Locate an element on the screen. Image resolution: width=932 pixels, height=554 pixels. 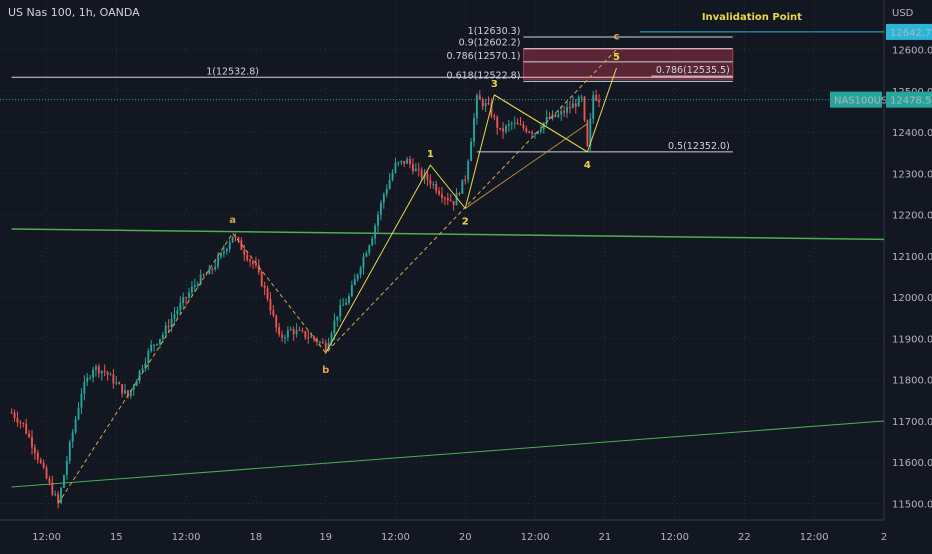
wave-label-3: 3 is located at coordinates (494, 84).